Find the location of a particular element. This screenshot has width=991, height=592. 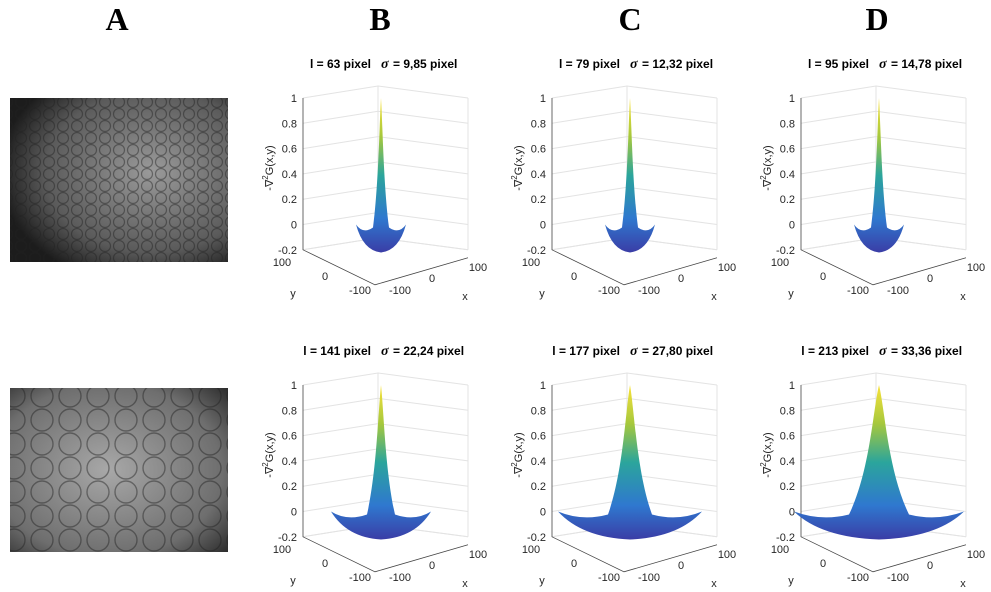

panel-letter: A is located at coordinates (116, 19).